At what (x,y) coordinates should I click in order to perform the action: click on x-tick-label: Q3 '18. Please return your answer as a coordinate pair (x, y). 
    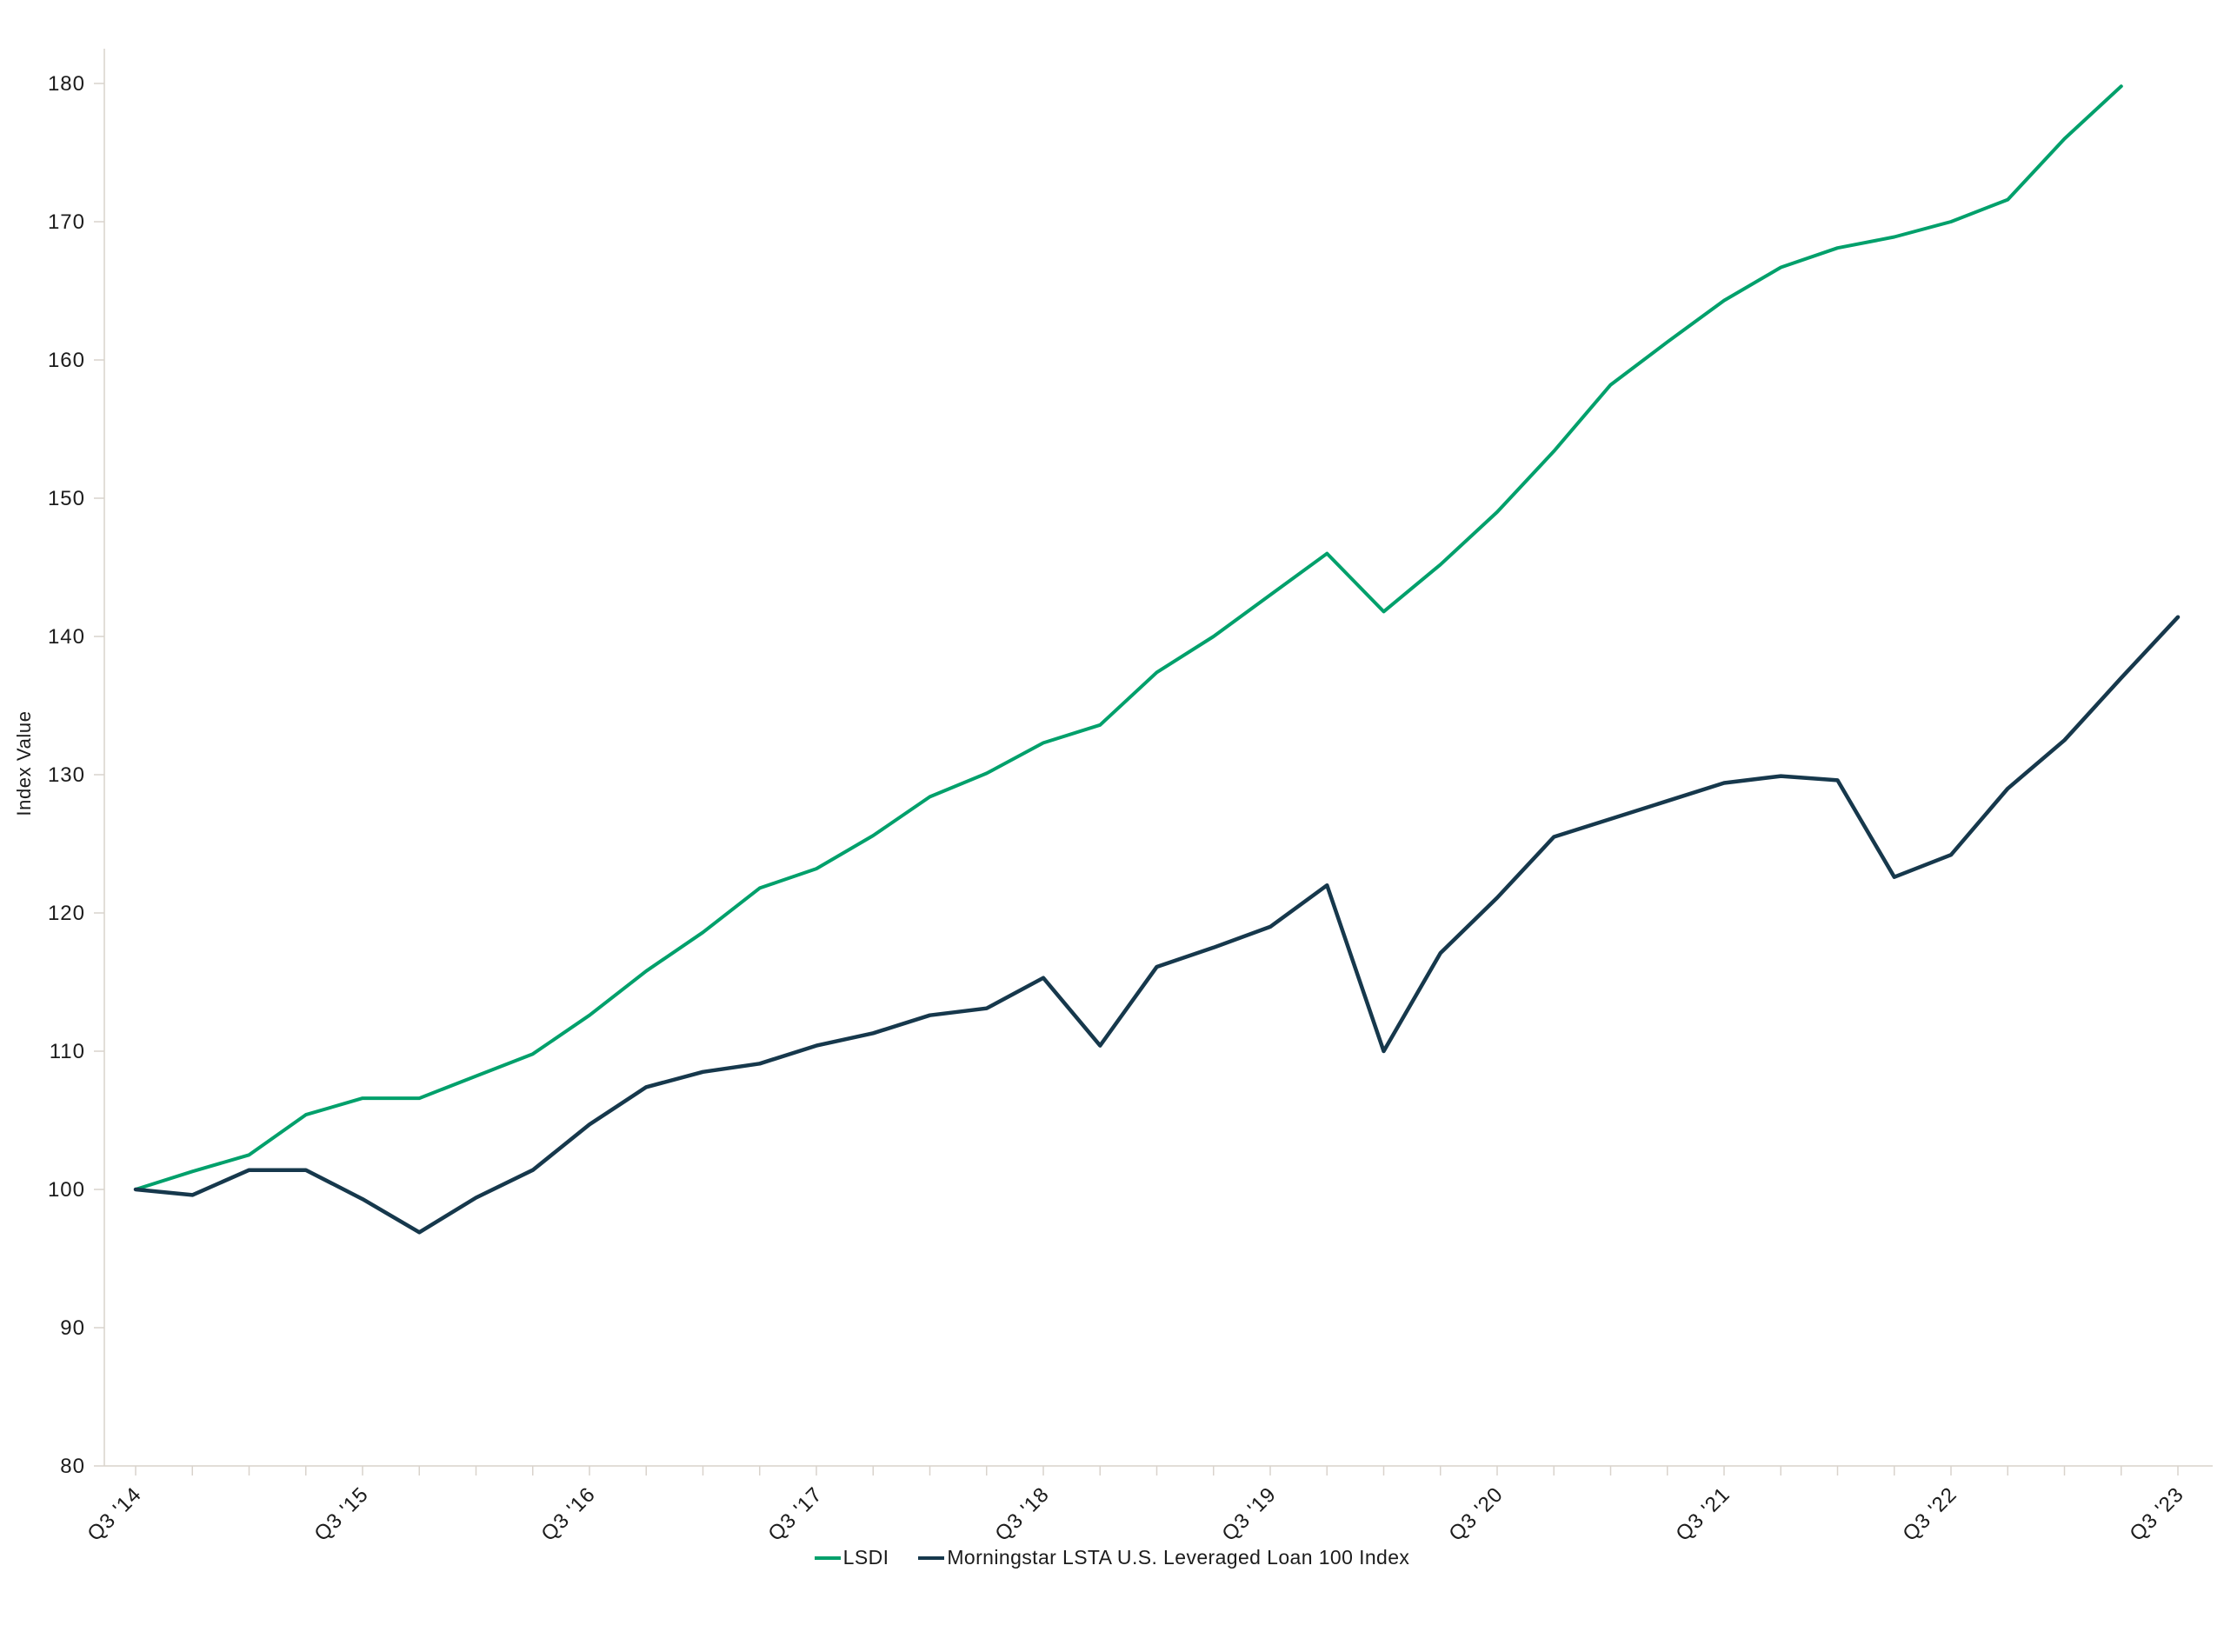
    Looking at the image, I should click on (1022, 1514).